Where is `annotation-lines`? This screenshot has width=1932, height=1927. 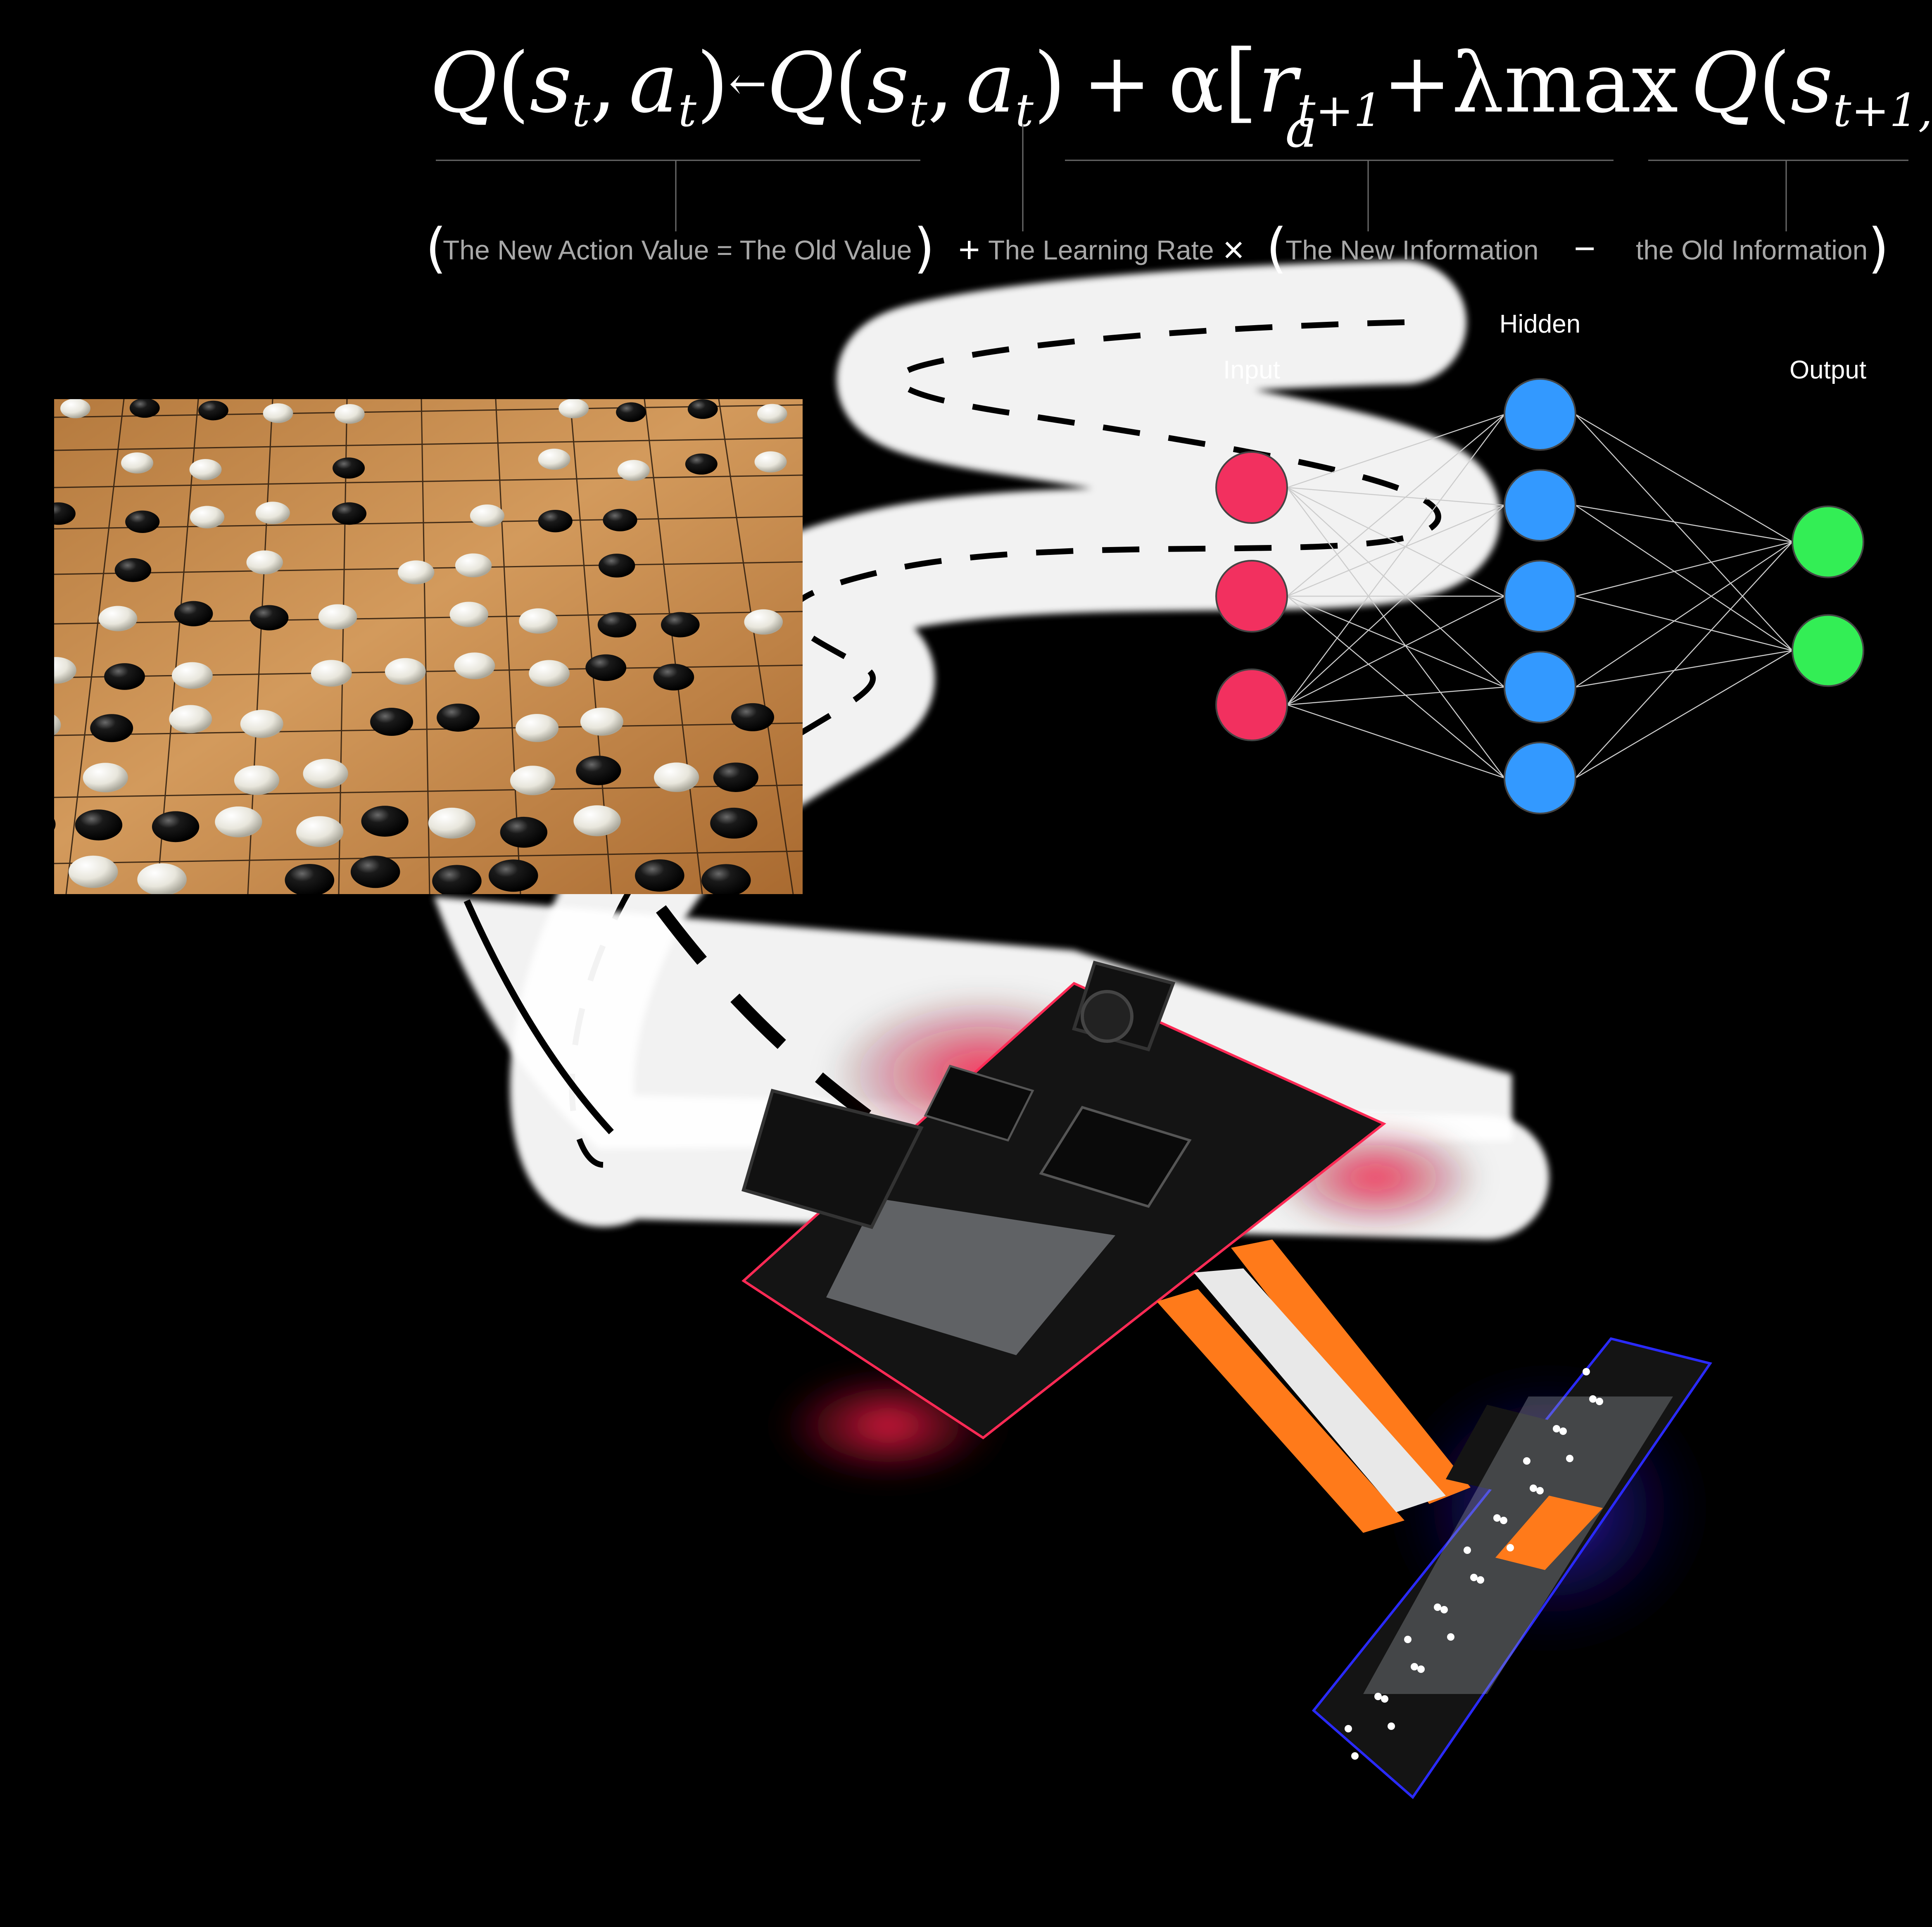 annotation-lines is located at coordinates (1172, 177).